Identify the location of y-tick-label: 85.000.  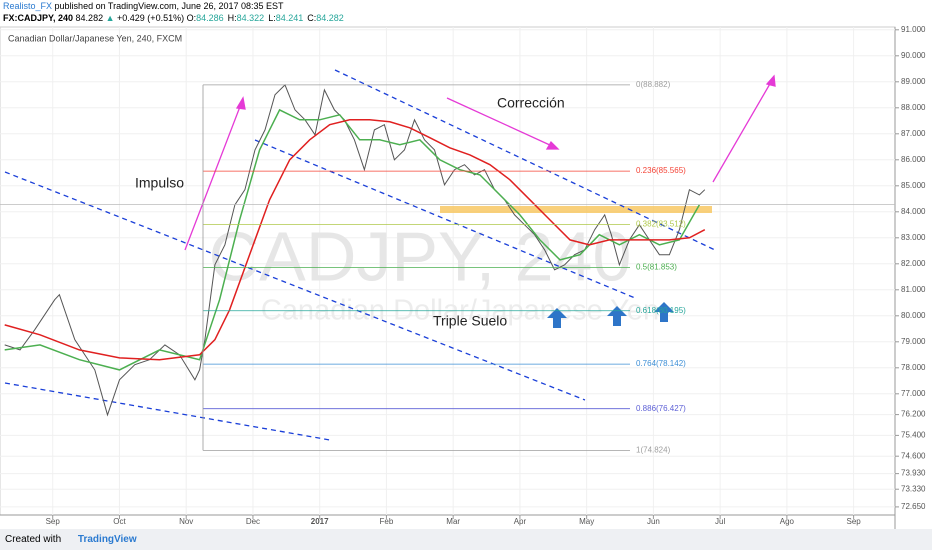
(913, 185).